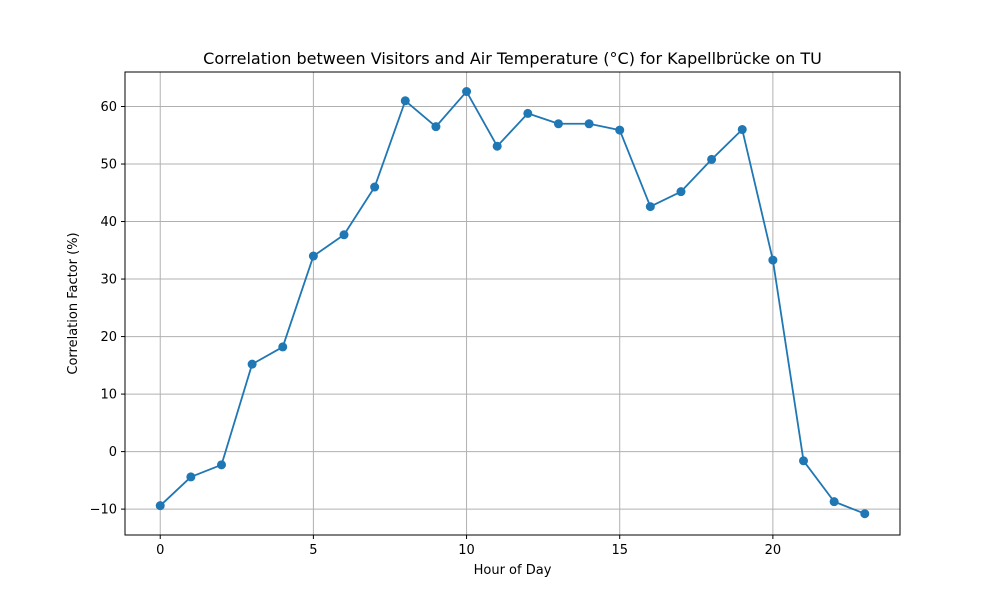 The image size is (1000, 600). I want to click on y-axis-label: Correlation Factor (%), so click(73, 303).